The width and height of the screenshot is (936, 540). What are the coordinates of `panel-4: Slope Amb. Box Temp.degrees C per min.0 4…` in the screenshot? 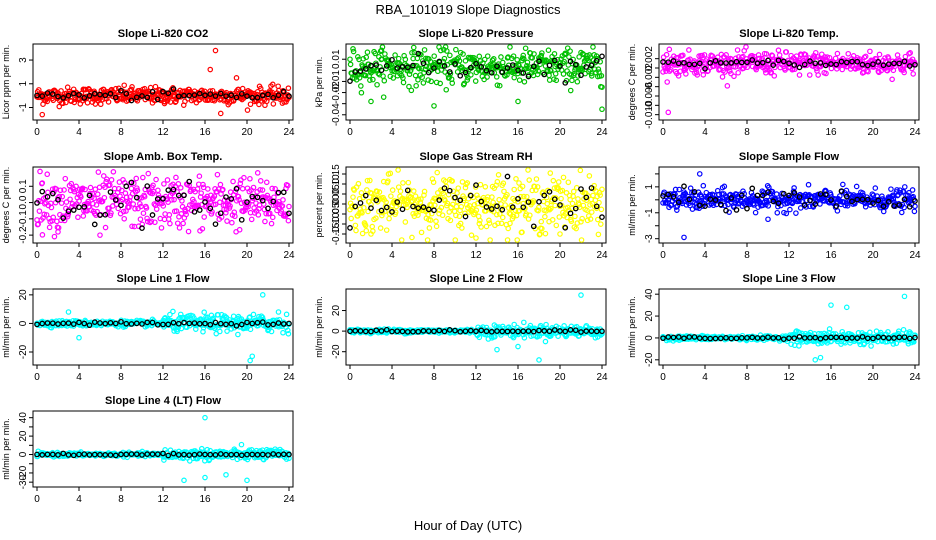 It's located at (148, 206).